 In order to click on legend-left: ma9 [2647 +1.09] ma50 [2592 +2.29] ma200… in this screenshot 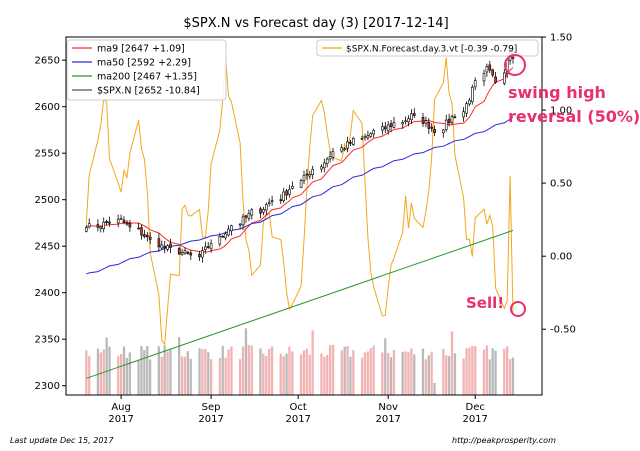, I will do `click(146, 70)`.